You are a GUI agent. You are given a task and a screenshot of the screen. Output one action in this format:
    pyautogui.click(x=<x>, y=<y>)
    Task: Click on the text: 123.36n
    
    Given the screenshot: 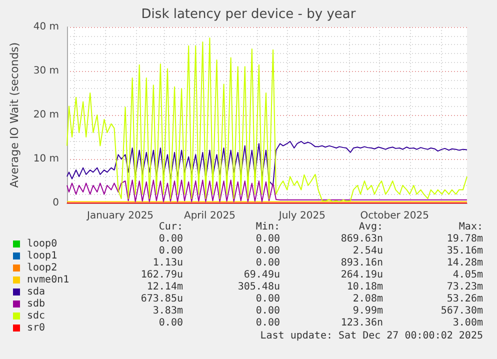 What is the action you would take?
    pyautogui.click(x=361, y=323)
    